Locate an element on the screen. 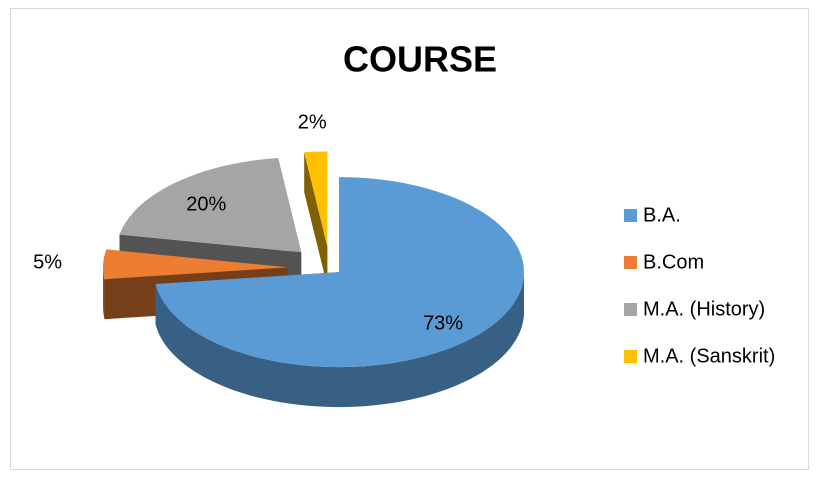 The height and width of the screenshot is (480, 819). legend-label: B.Com is located at coordinates (673, 262).